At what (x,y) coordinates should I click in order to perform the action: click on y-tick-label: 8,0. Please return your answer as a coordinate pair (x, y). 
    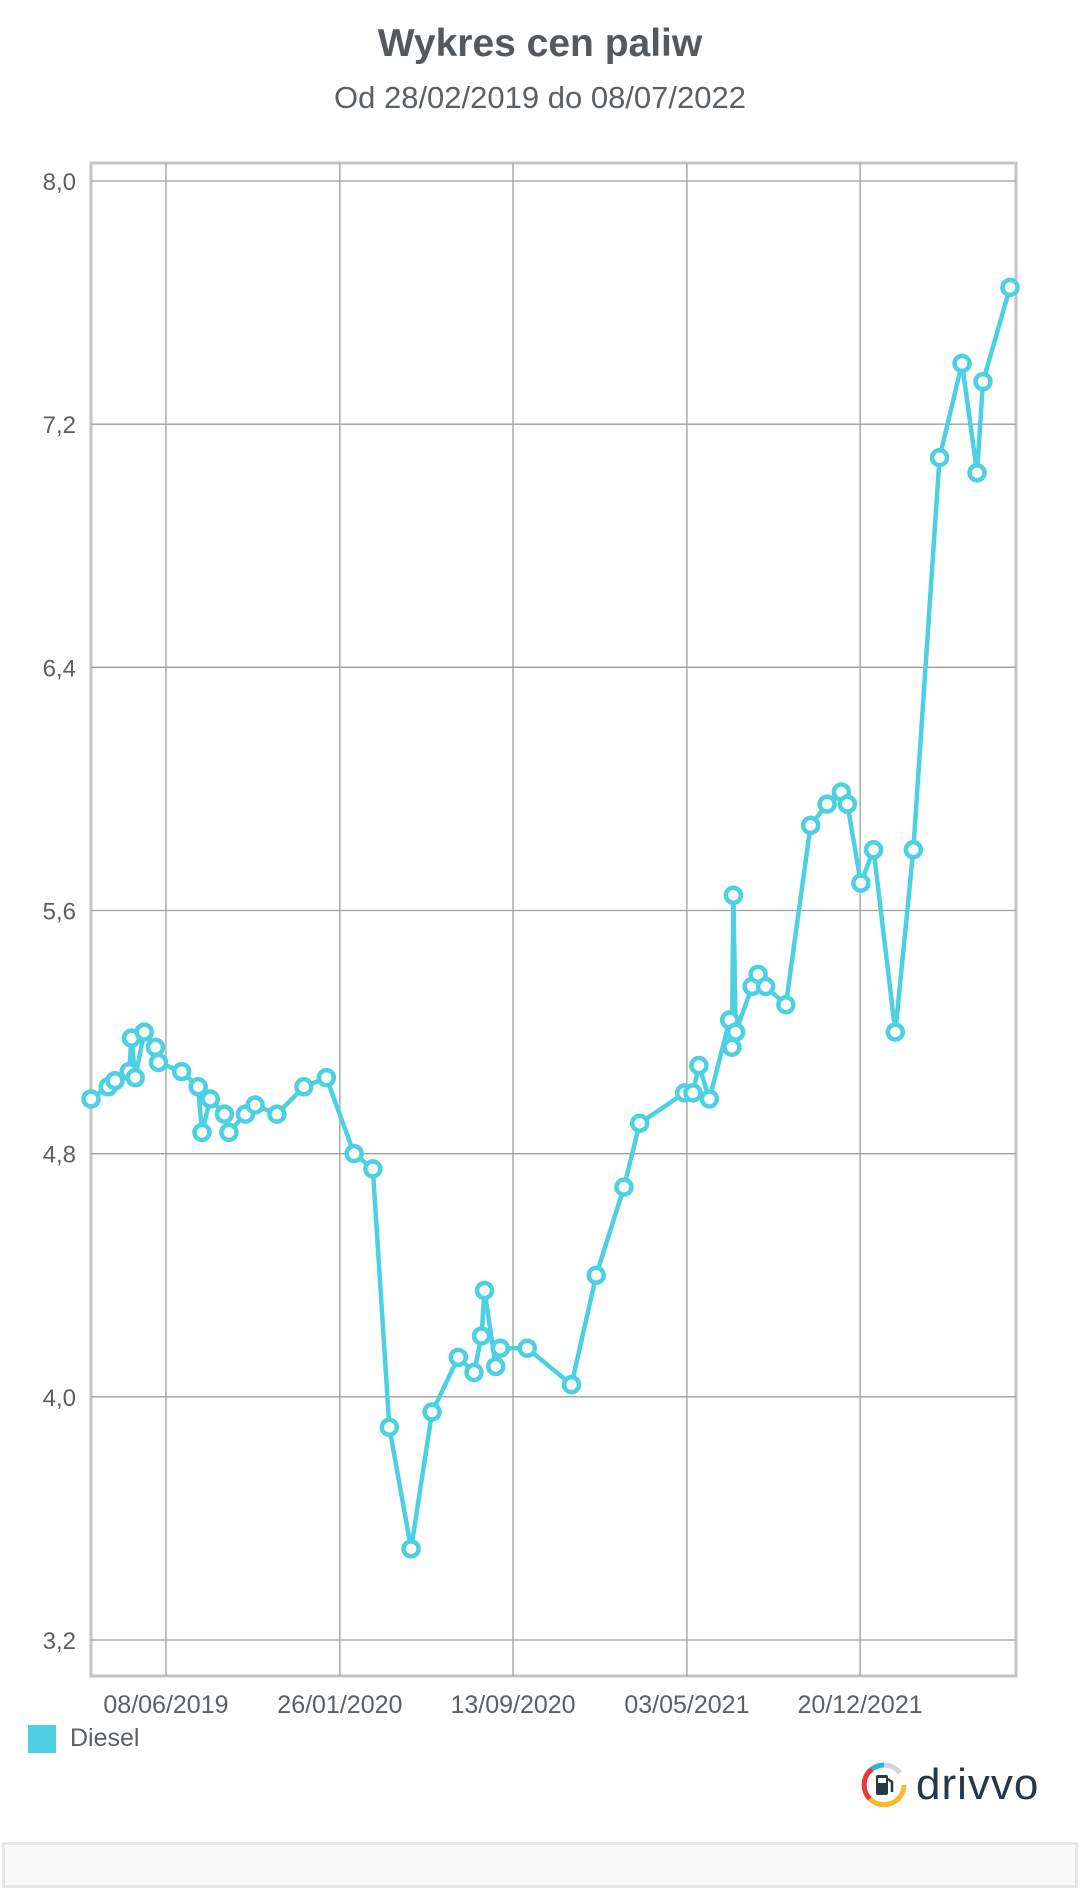
    Looking at the image, I should click on (59, 182).